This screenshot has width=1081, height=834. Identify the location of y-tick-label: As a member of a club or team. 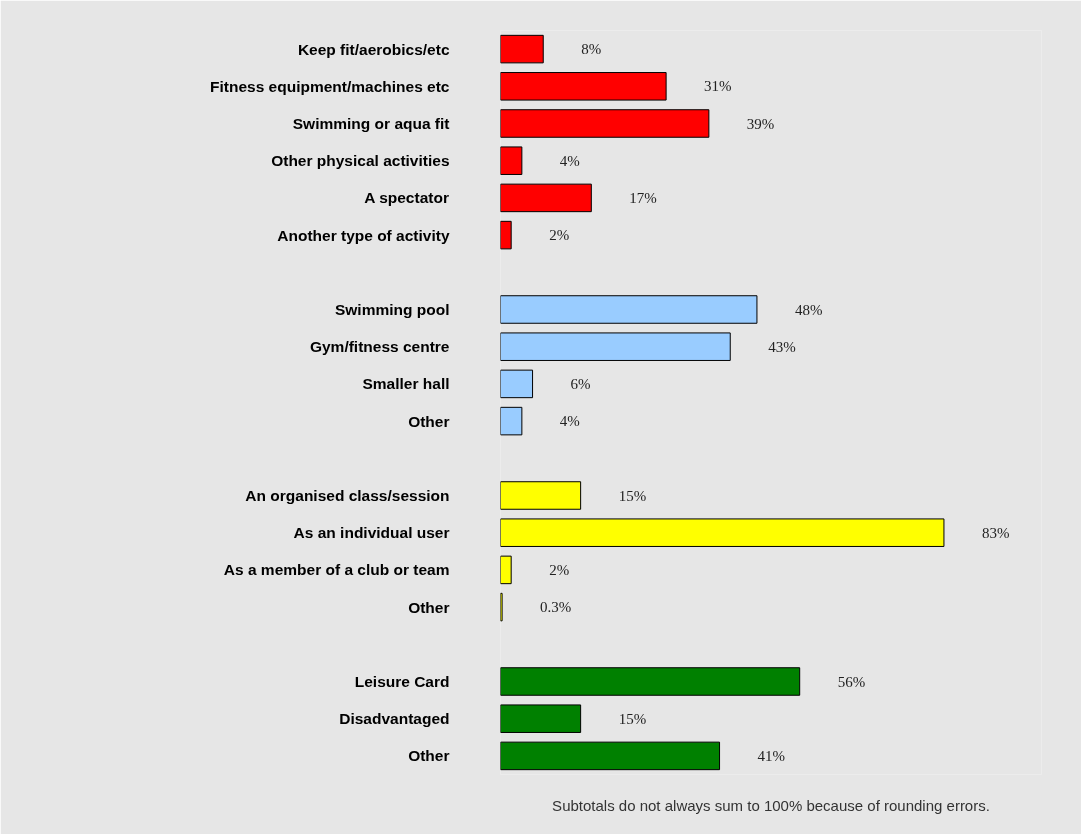
(336, 570).